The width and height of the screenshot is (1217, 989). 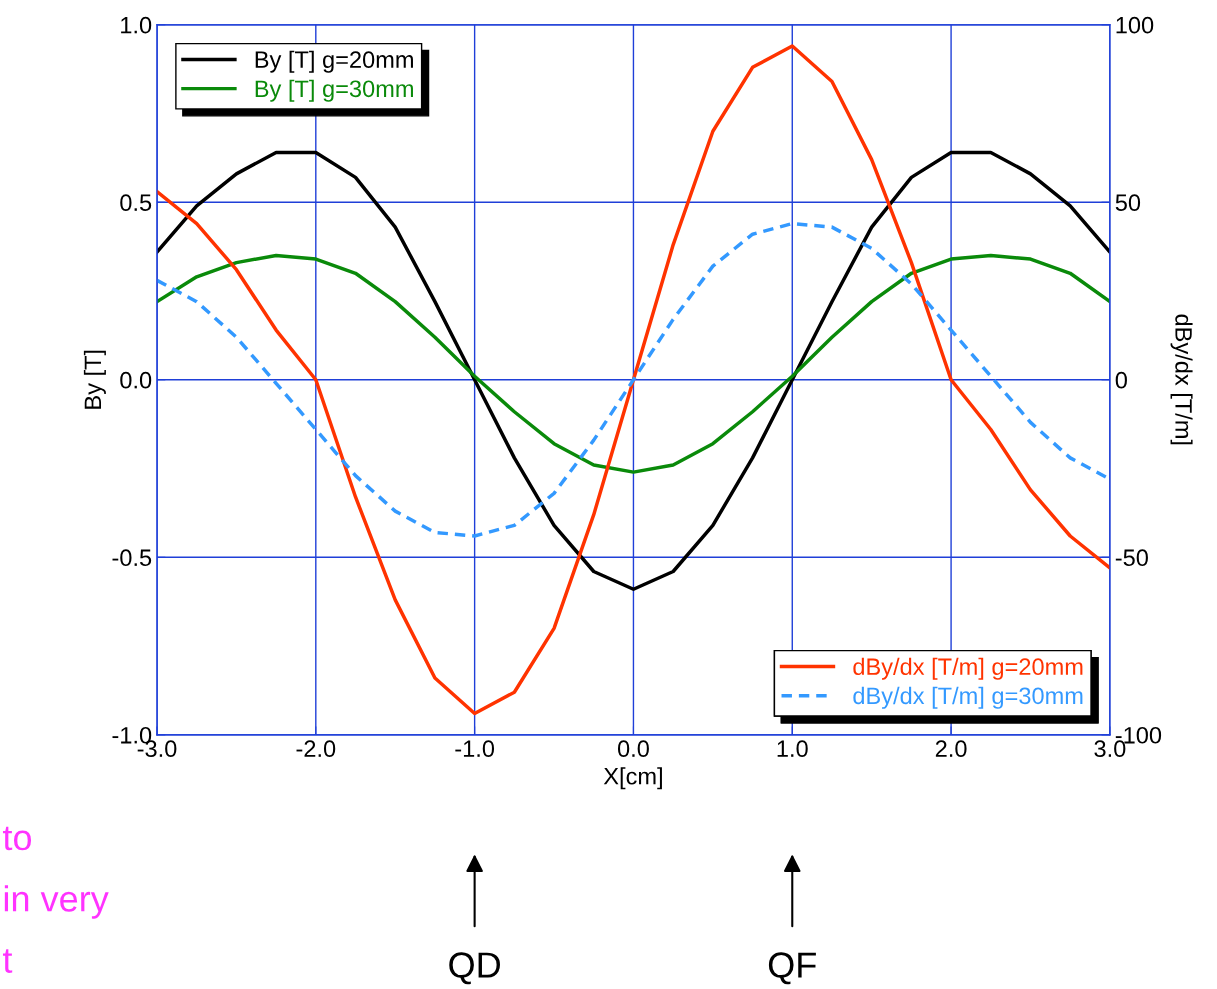 I want to click on y-tick-label: 1.0, so click(x=136, y=25).